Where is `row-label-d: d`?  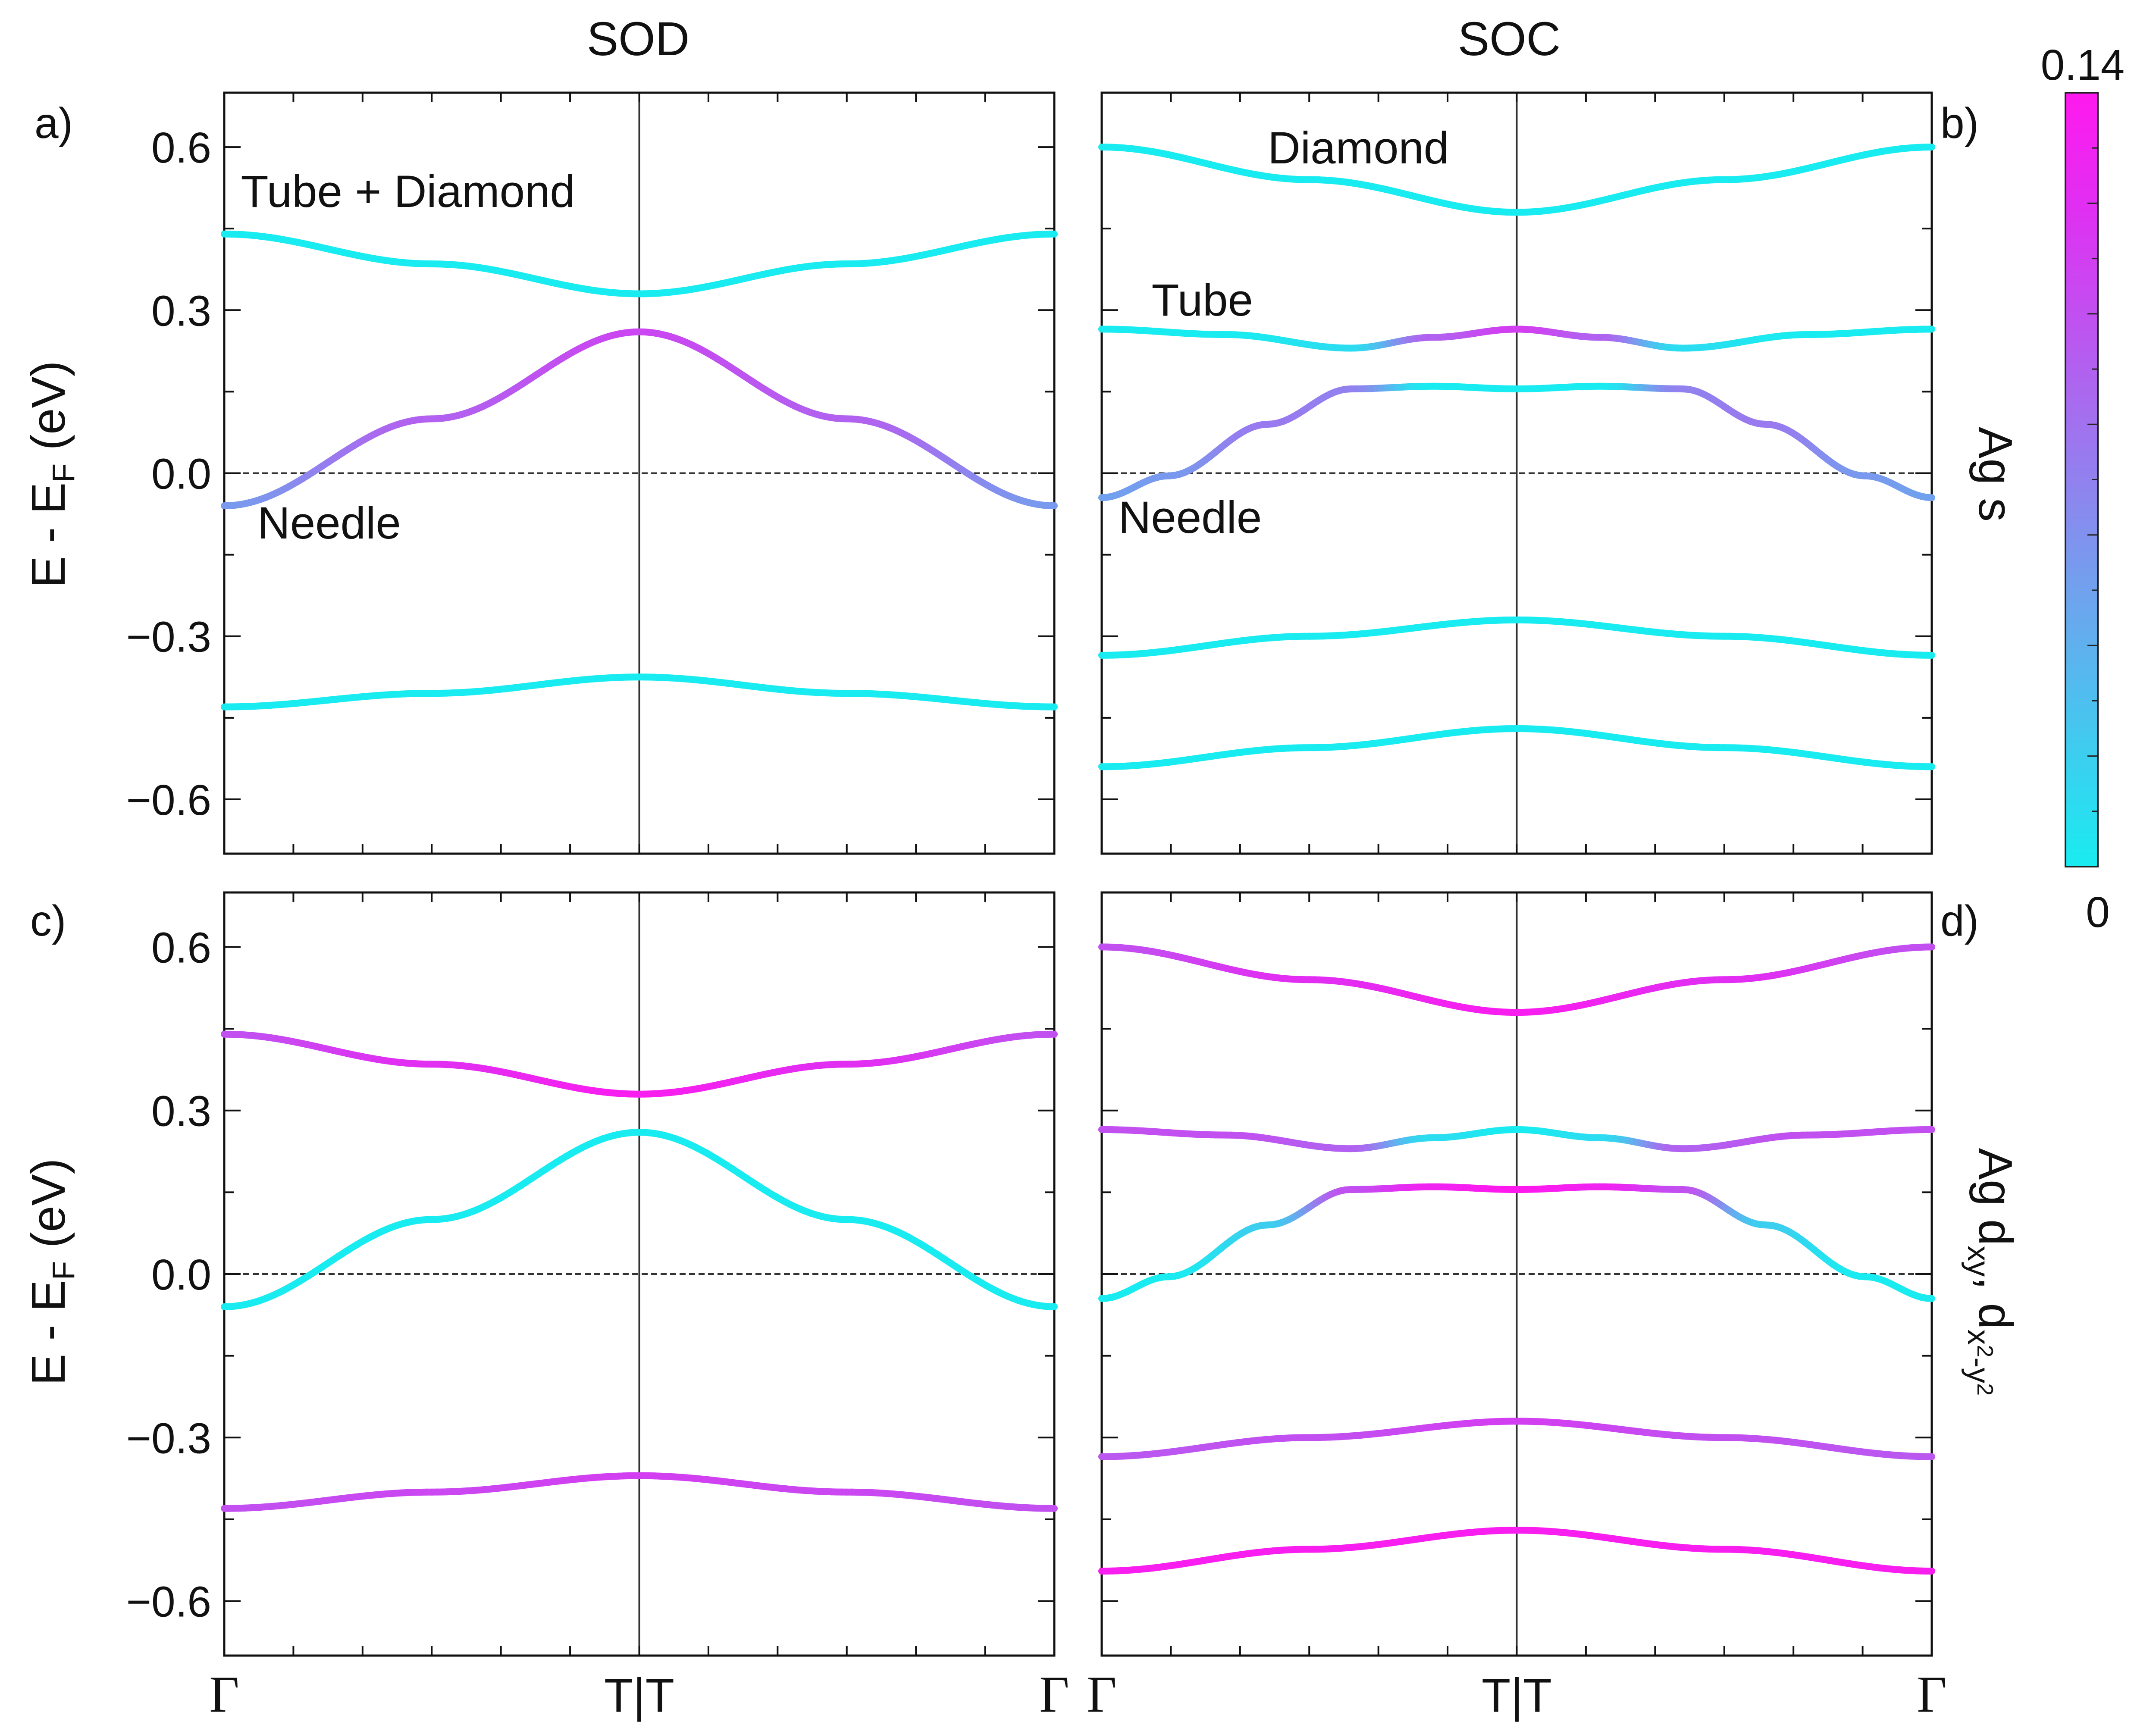 row-label-d: d is located at coordinates (1995, 1310).